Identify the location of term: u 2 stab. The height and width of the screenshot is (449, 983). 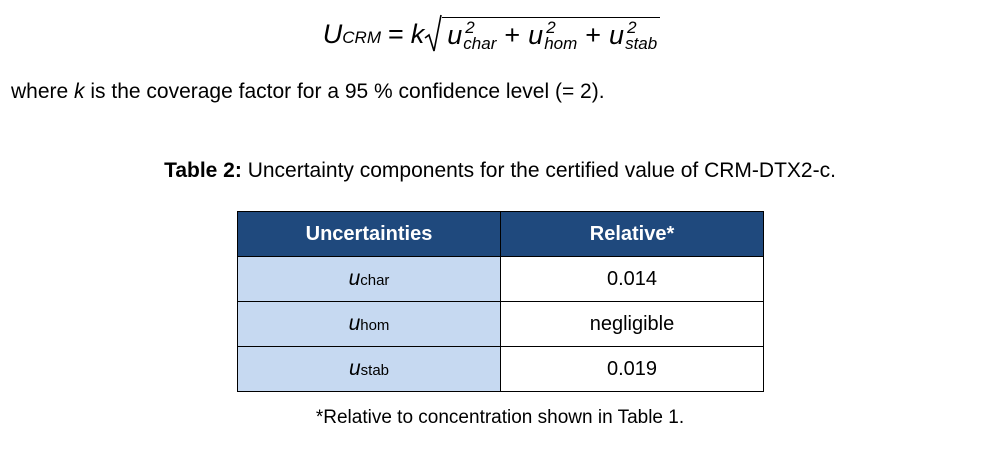
(633, 35).